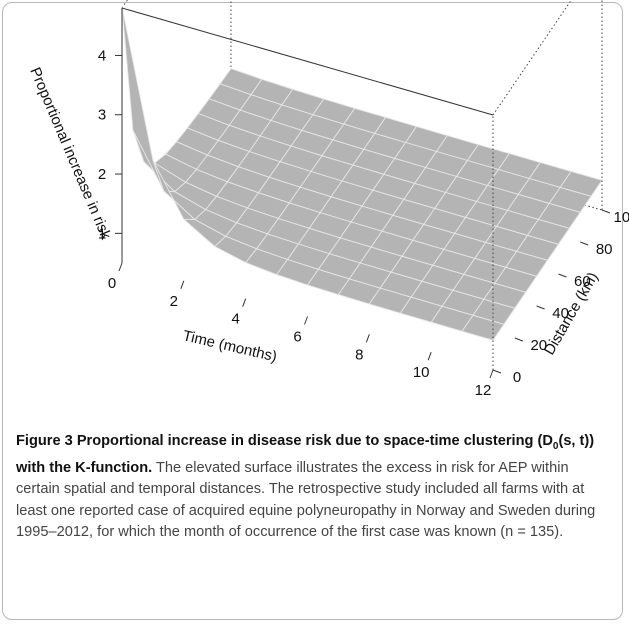 This screenshot has width=629, height=626. Describe the element at coordinates (517, 377) in the screenshot. I see `y-tick-label: 0` at that location.